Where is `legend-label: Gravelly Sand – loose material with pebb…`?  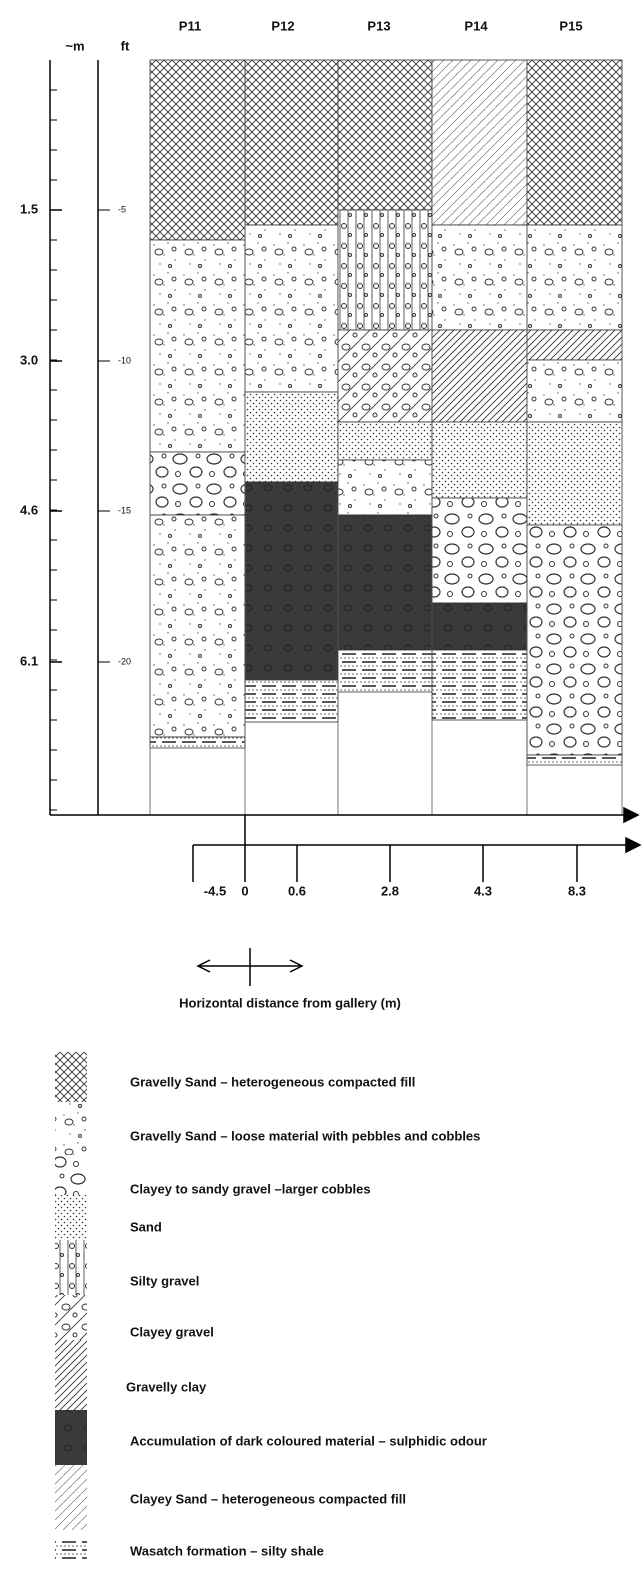 legend-label: Gravelly Sand – loose material with pebb… is located at coordinates (305, 1135).